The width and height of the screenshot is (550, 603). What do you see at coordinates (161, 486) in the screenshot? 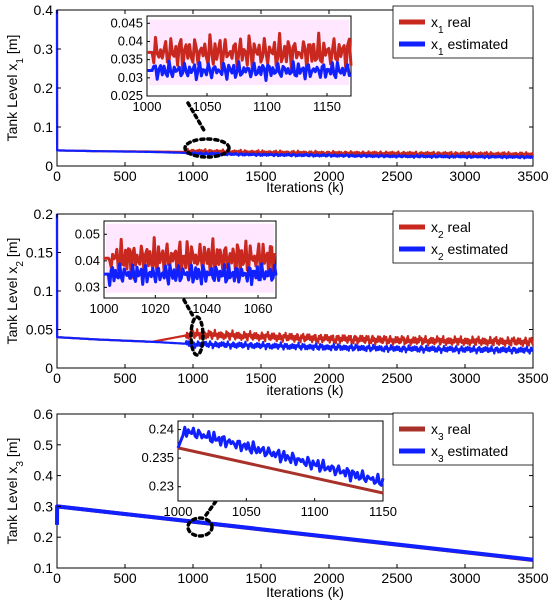
I see `inset-y-tick-label: 0.23` at bounding box center [161, 486].